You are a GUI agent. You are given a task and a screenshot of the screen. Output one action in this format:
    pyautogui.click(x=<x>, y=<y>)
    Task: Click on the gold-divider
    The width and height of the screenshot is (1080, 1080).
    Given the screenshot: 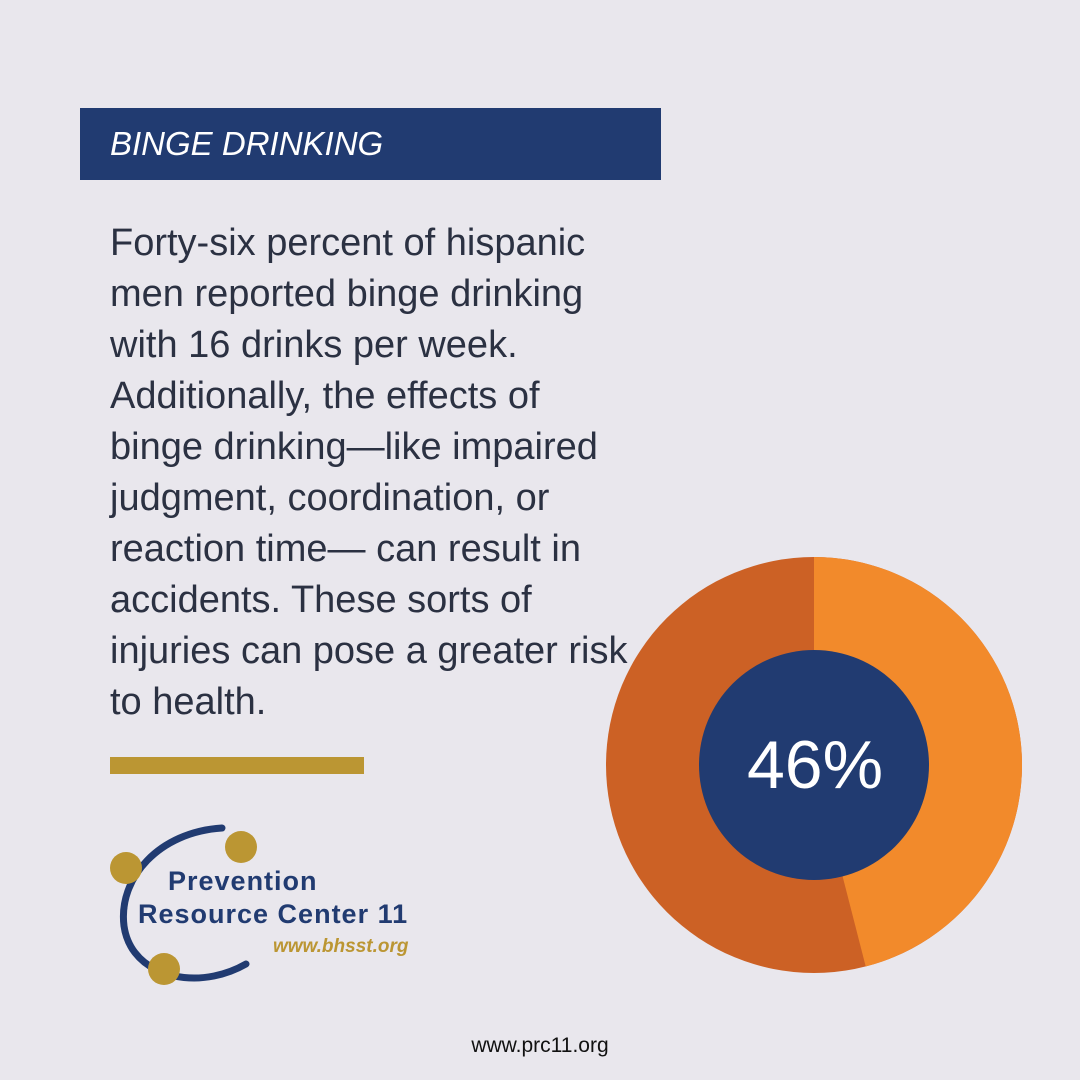 What is the action you would take?
    pyautogui.click(x=237, y=765)
    